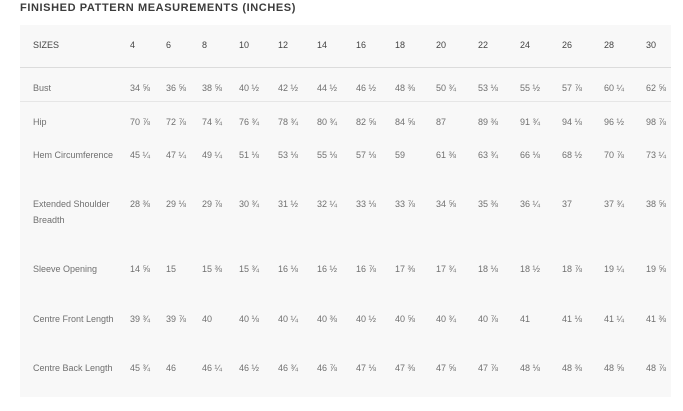  Describe the element at coordinates (327, 319) in the screenshot. I see `cell-value: 40 ⅜` at that location.